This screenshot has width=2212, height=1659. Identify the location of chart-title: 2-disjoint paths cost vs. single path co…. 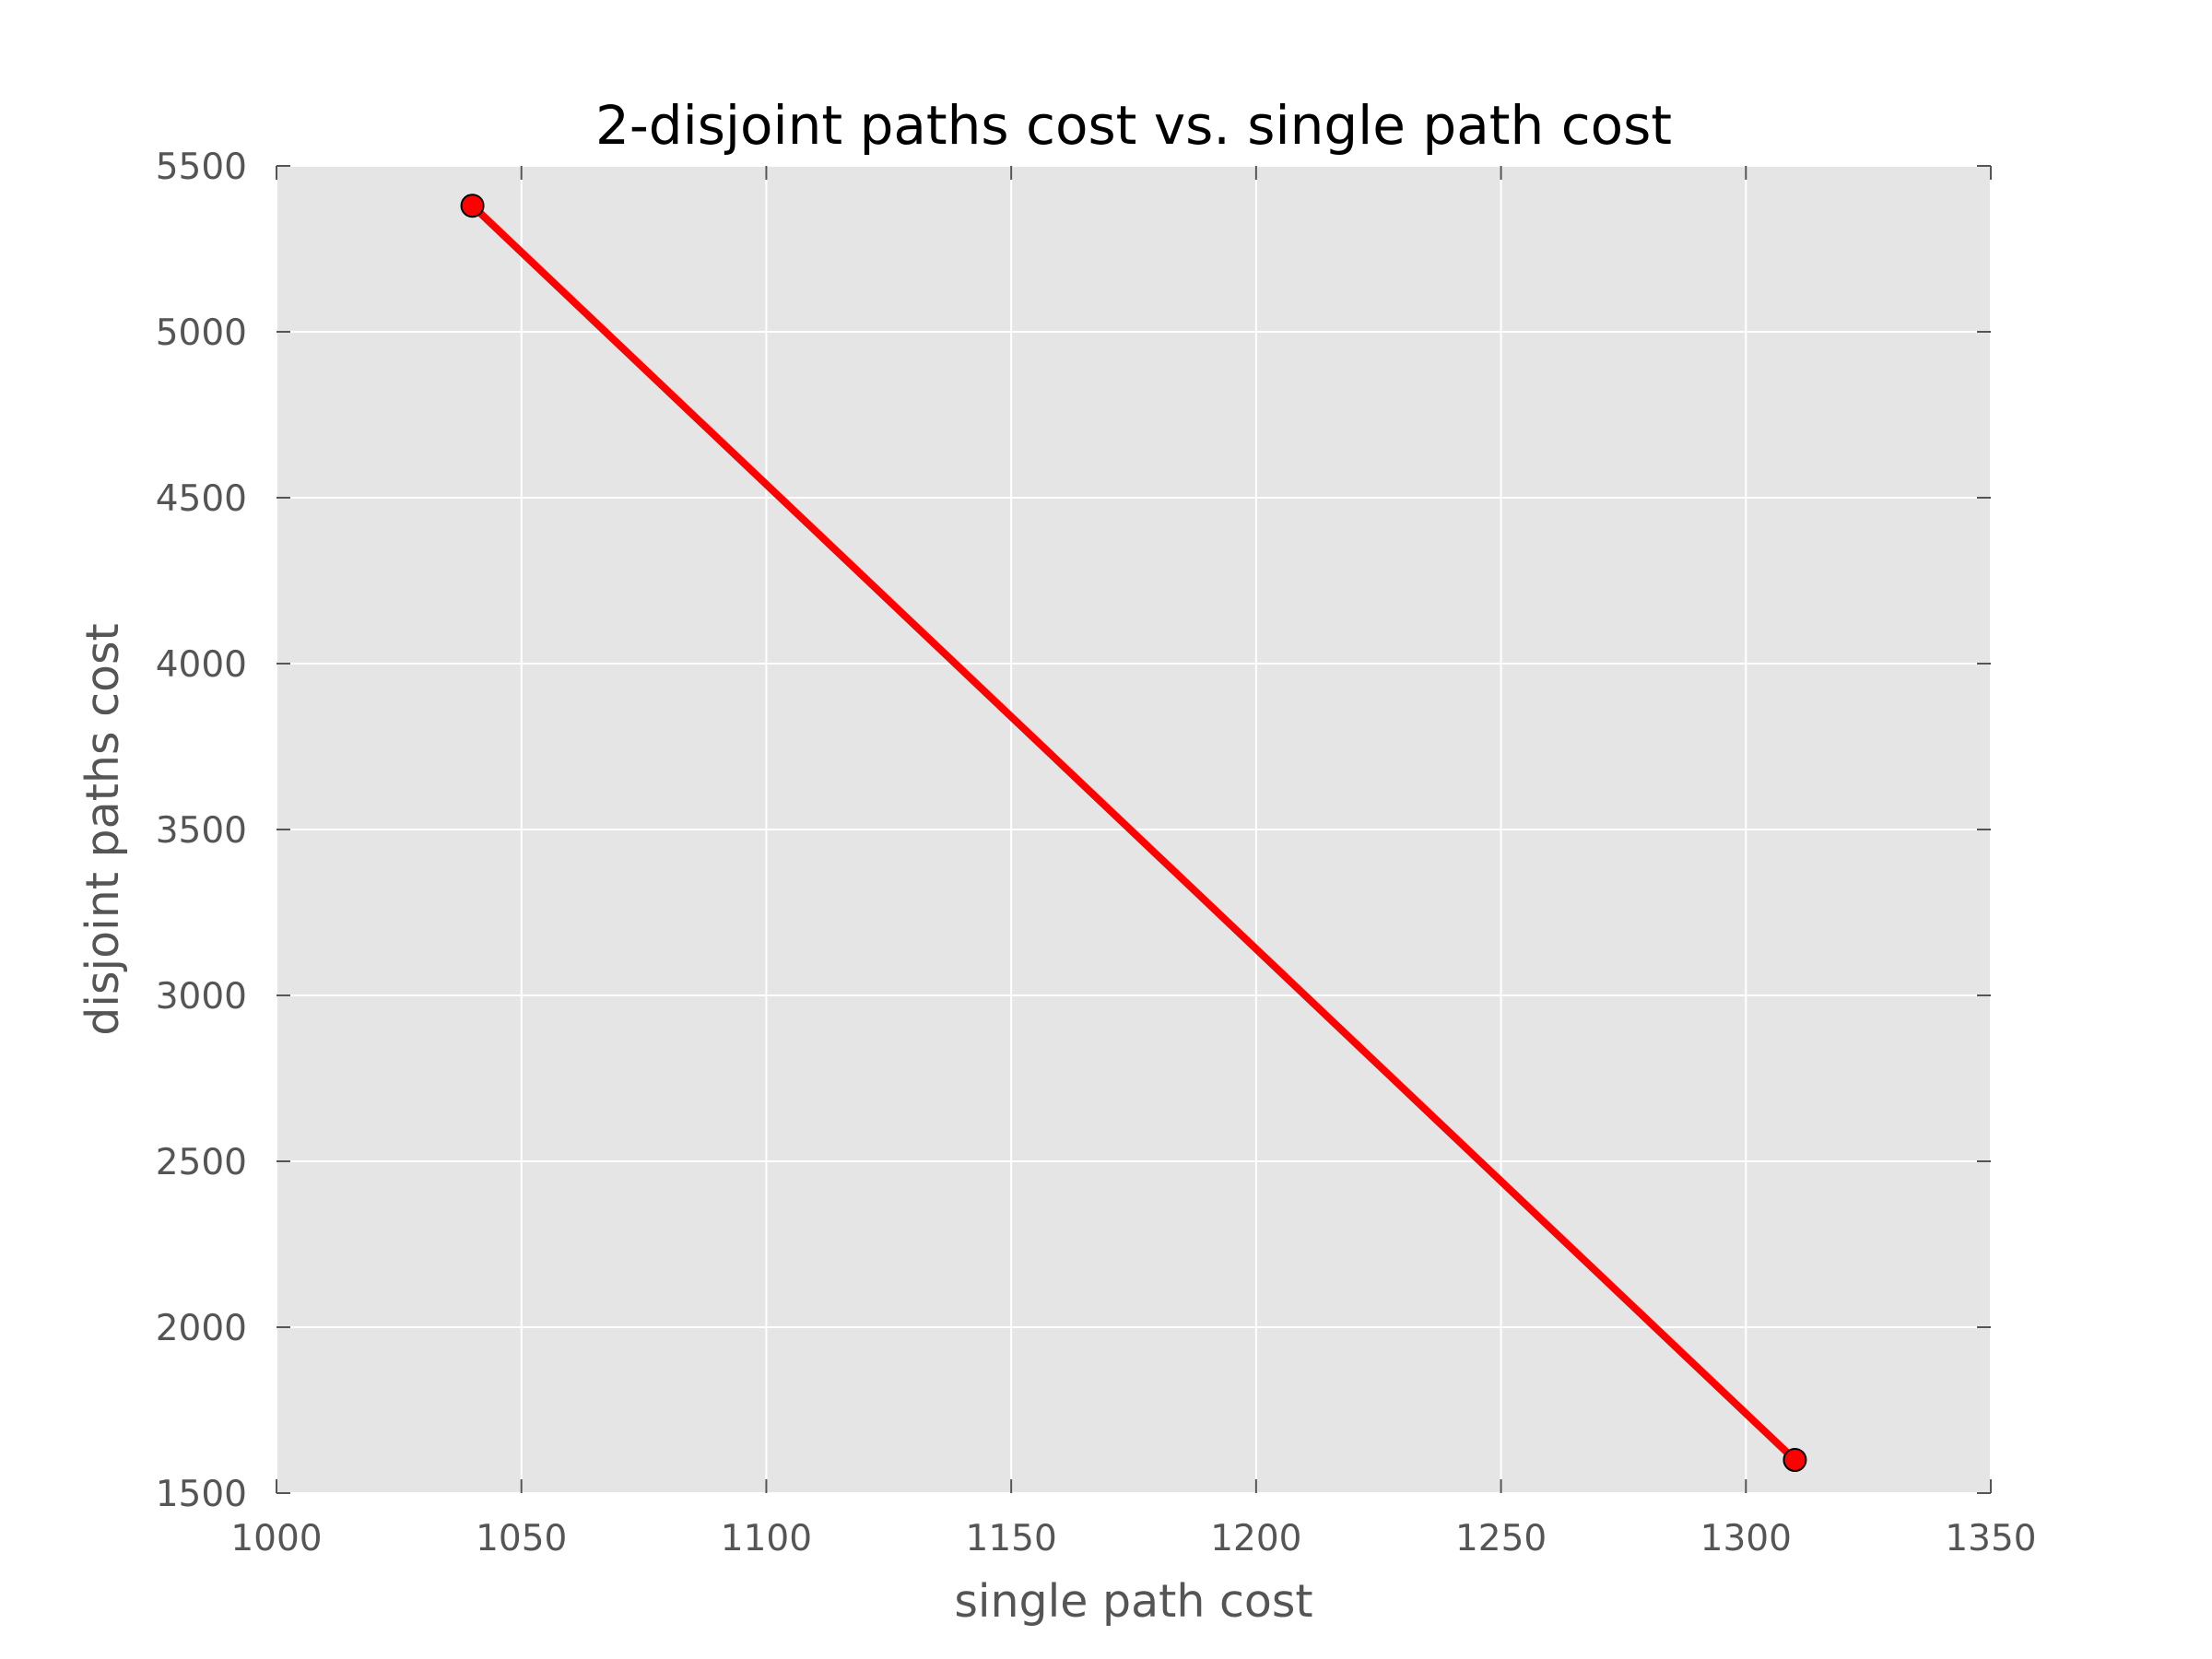
(1133, 125).